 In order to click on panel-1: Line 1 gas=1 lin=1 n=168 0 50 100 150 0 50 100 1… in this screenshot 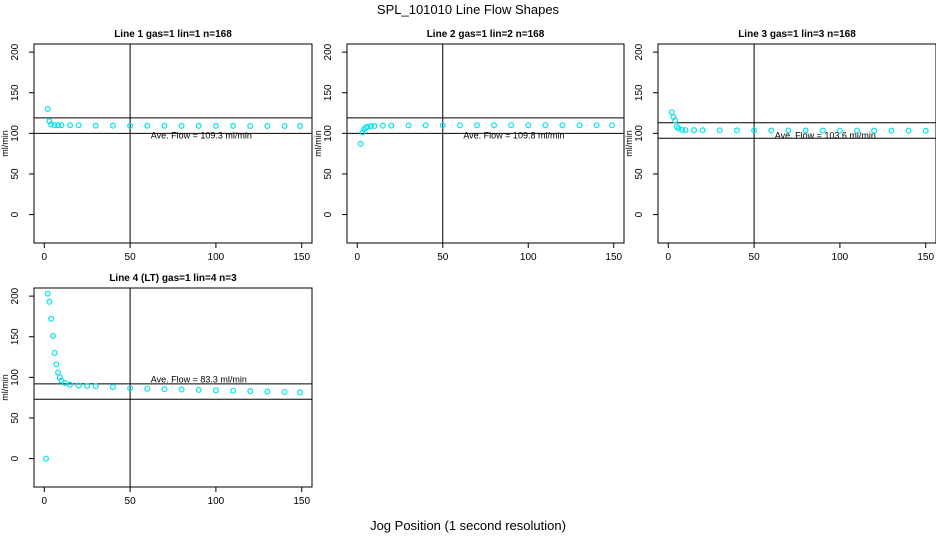, I will do `click(156, 146)`.